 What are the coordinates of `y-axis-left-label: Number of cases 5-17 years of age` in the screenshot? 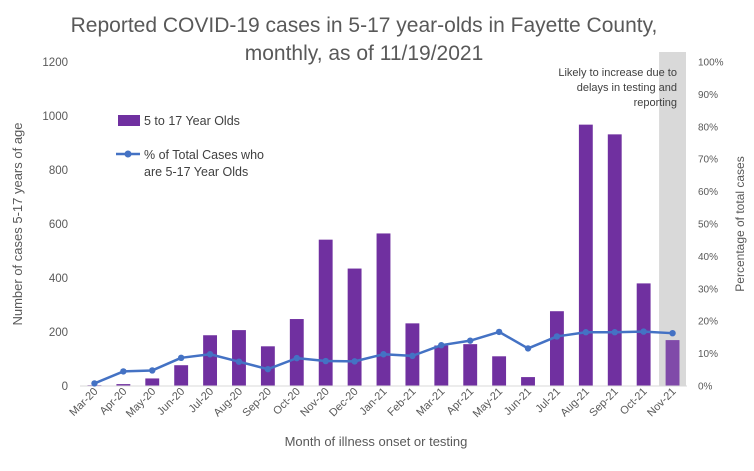 It's located at (17, 223).